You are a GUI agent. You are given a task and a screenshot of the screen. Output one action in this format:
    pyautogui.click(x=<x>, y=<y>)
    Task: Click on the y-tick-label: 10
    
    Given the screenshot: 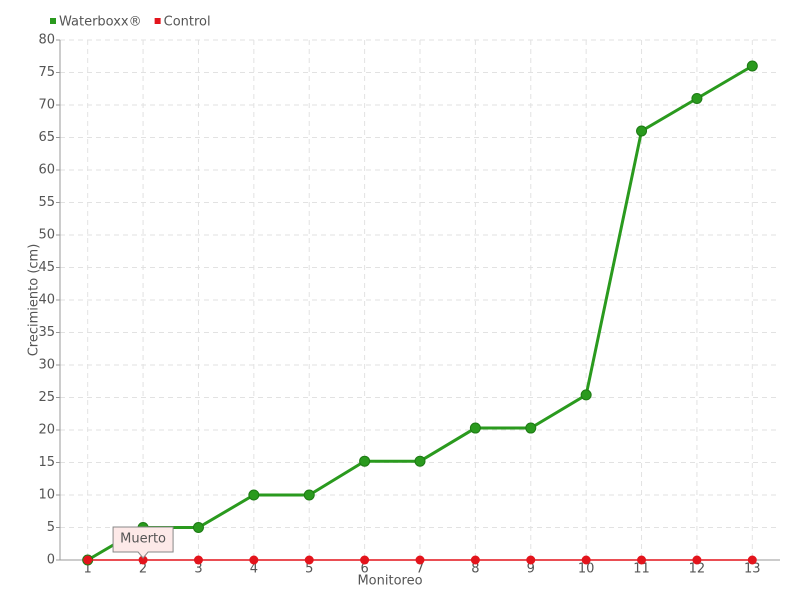 What is the action you would take?
    pyautogui.click(x=46, y=495)
    